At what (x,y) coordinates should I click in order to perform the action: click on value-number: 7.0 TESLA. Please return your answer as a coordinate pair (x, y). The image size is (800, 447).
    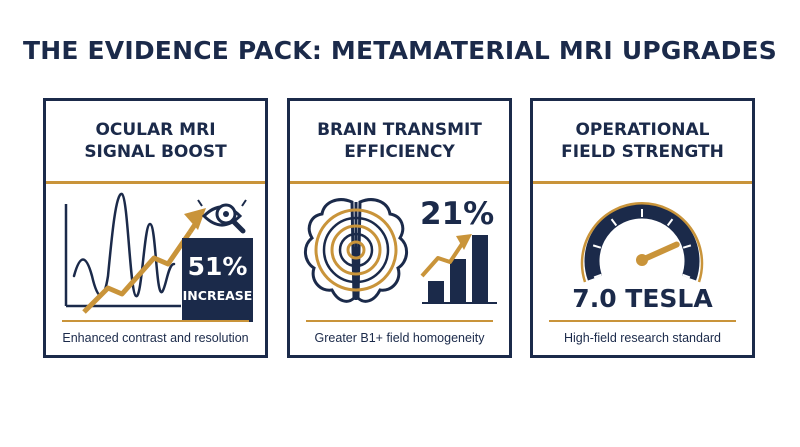
    Looking at the image, I should click on (642, 298).